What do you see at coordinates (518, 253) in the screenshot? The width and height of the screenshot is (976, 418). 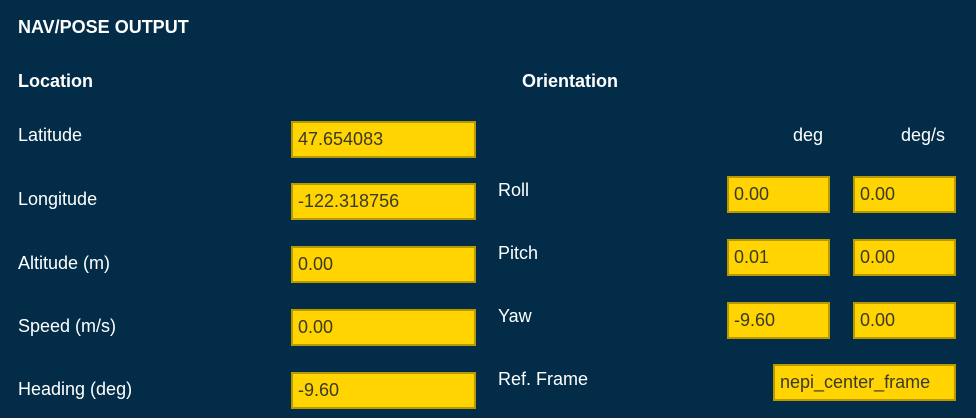 I see `pitch-label: Pitch` at bounding box center [518, 253].